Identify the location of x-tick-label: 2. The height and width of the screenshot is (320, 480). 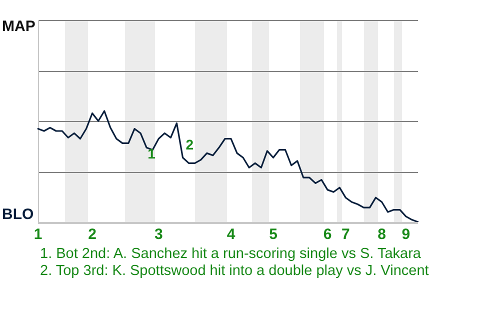
(92, 235).